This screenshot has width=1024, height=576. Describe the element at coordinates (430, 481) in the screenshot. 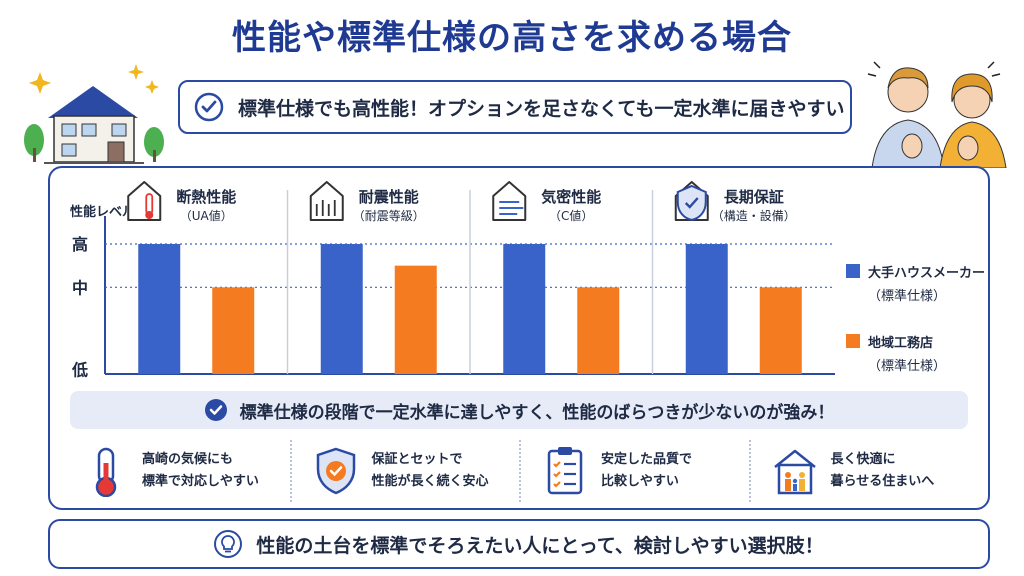

I see `feature-line: 性能が長く続く安心` at that location.